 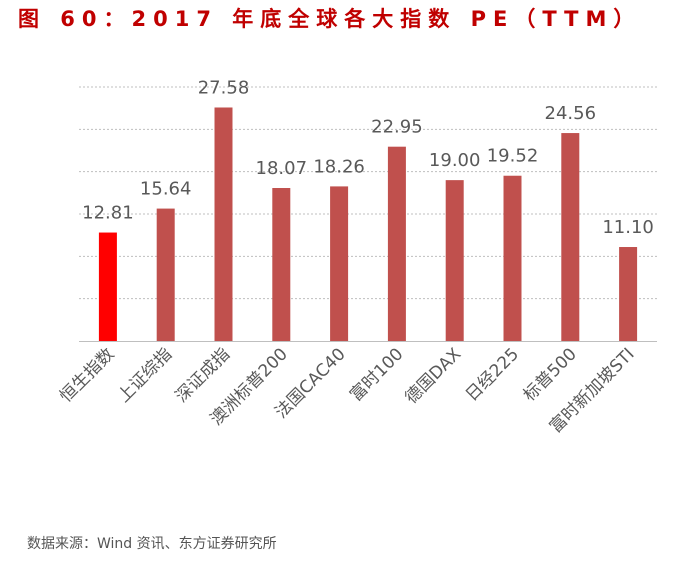 What do you see at coordinates (166, 189) in the screenshot?
I see `value-label-2: 15.64` at bounding box center [166, 189].